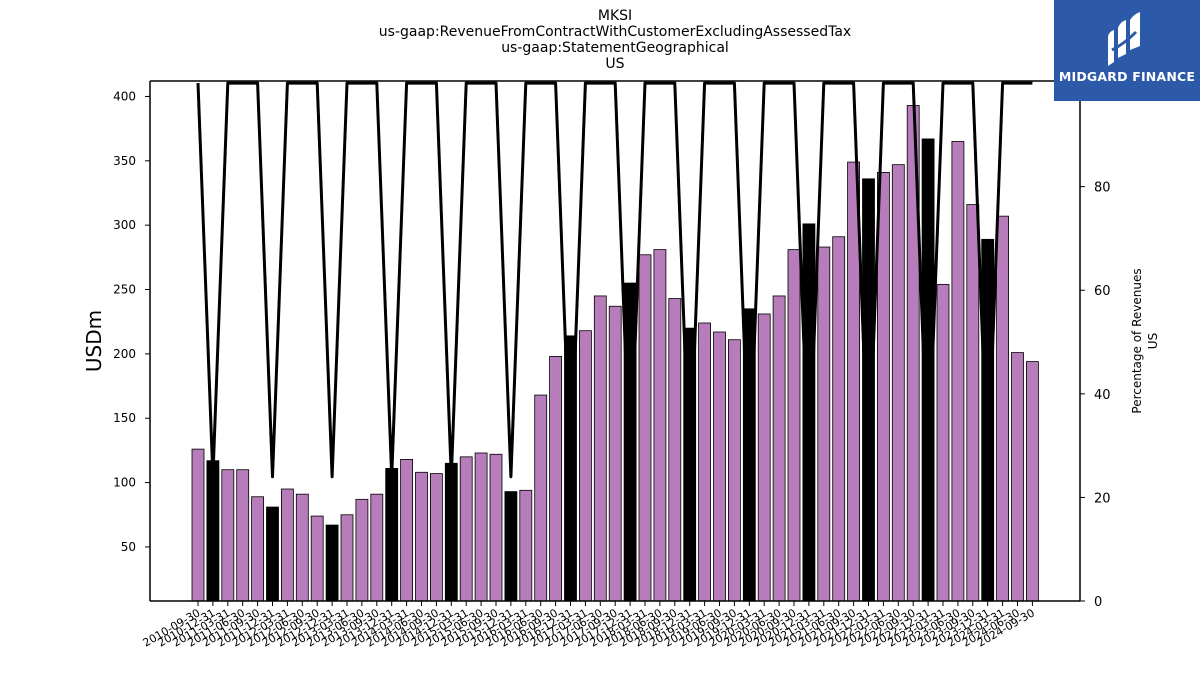 The image size is (1200, 675). Describe the element at coordinates (1102, 498) in the screenshot. I see `y-tick-label-right: 20` at that location.